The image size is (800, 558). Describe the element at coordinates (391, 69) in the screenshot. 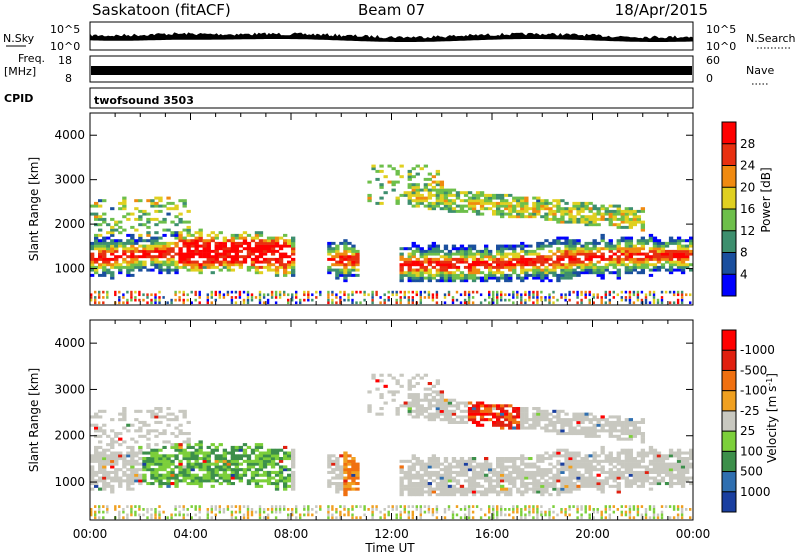

I see `freq-strip` at that location.